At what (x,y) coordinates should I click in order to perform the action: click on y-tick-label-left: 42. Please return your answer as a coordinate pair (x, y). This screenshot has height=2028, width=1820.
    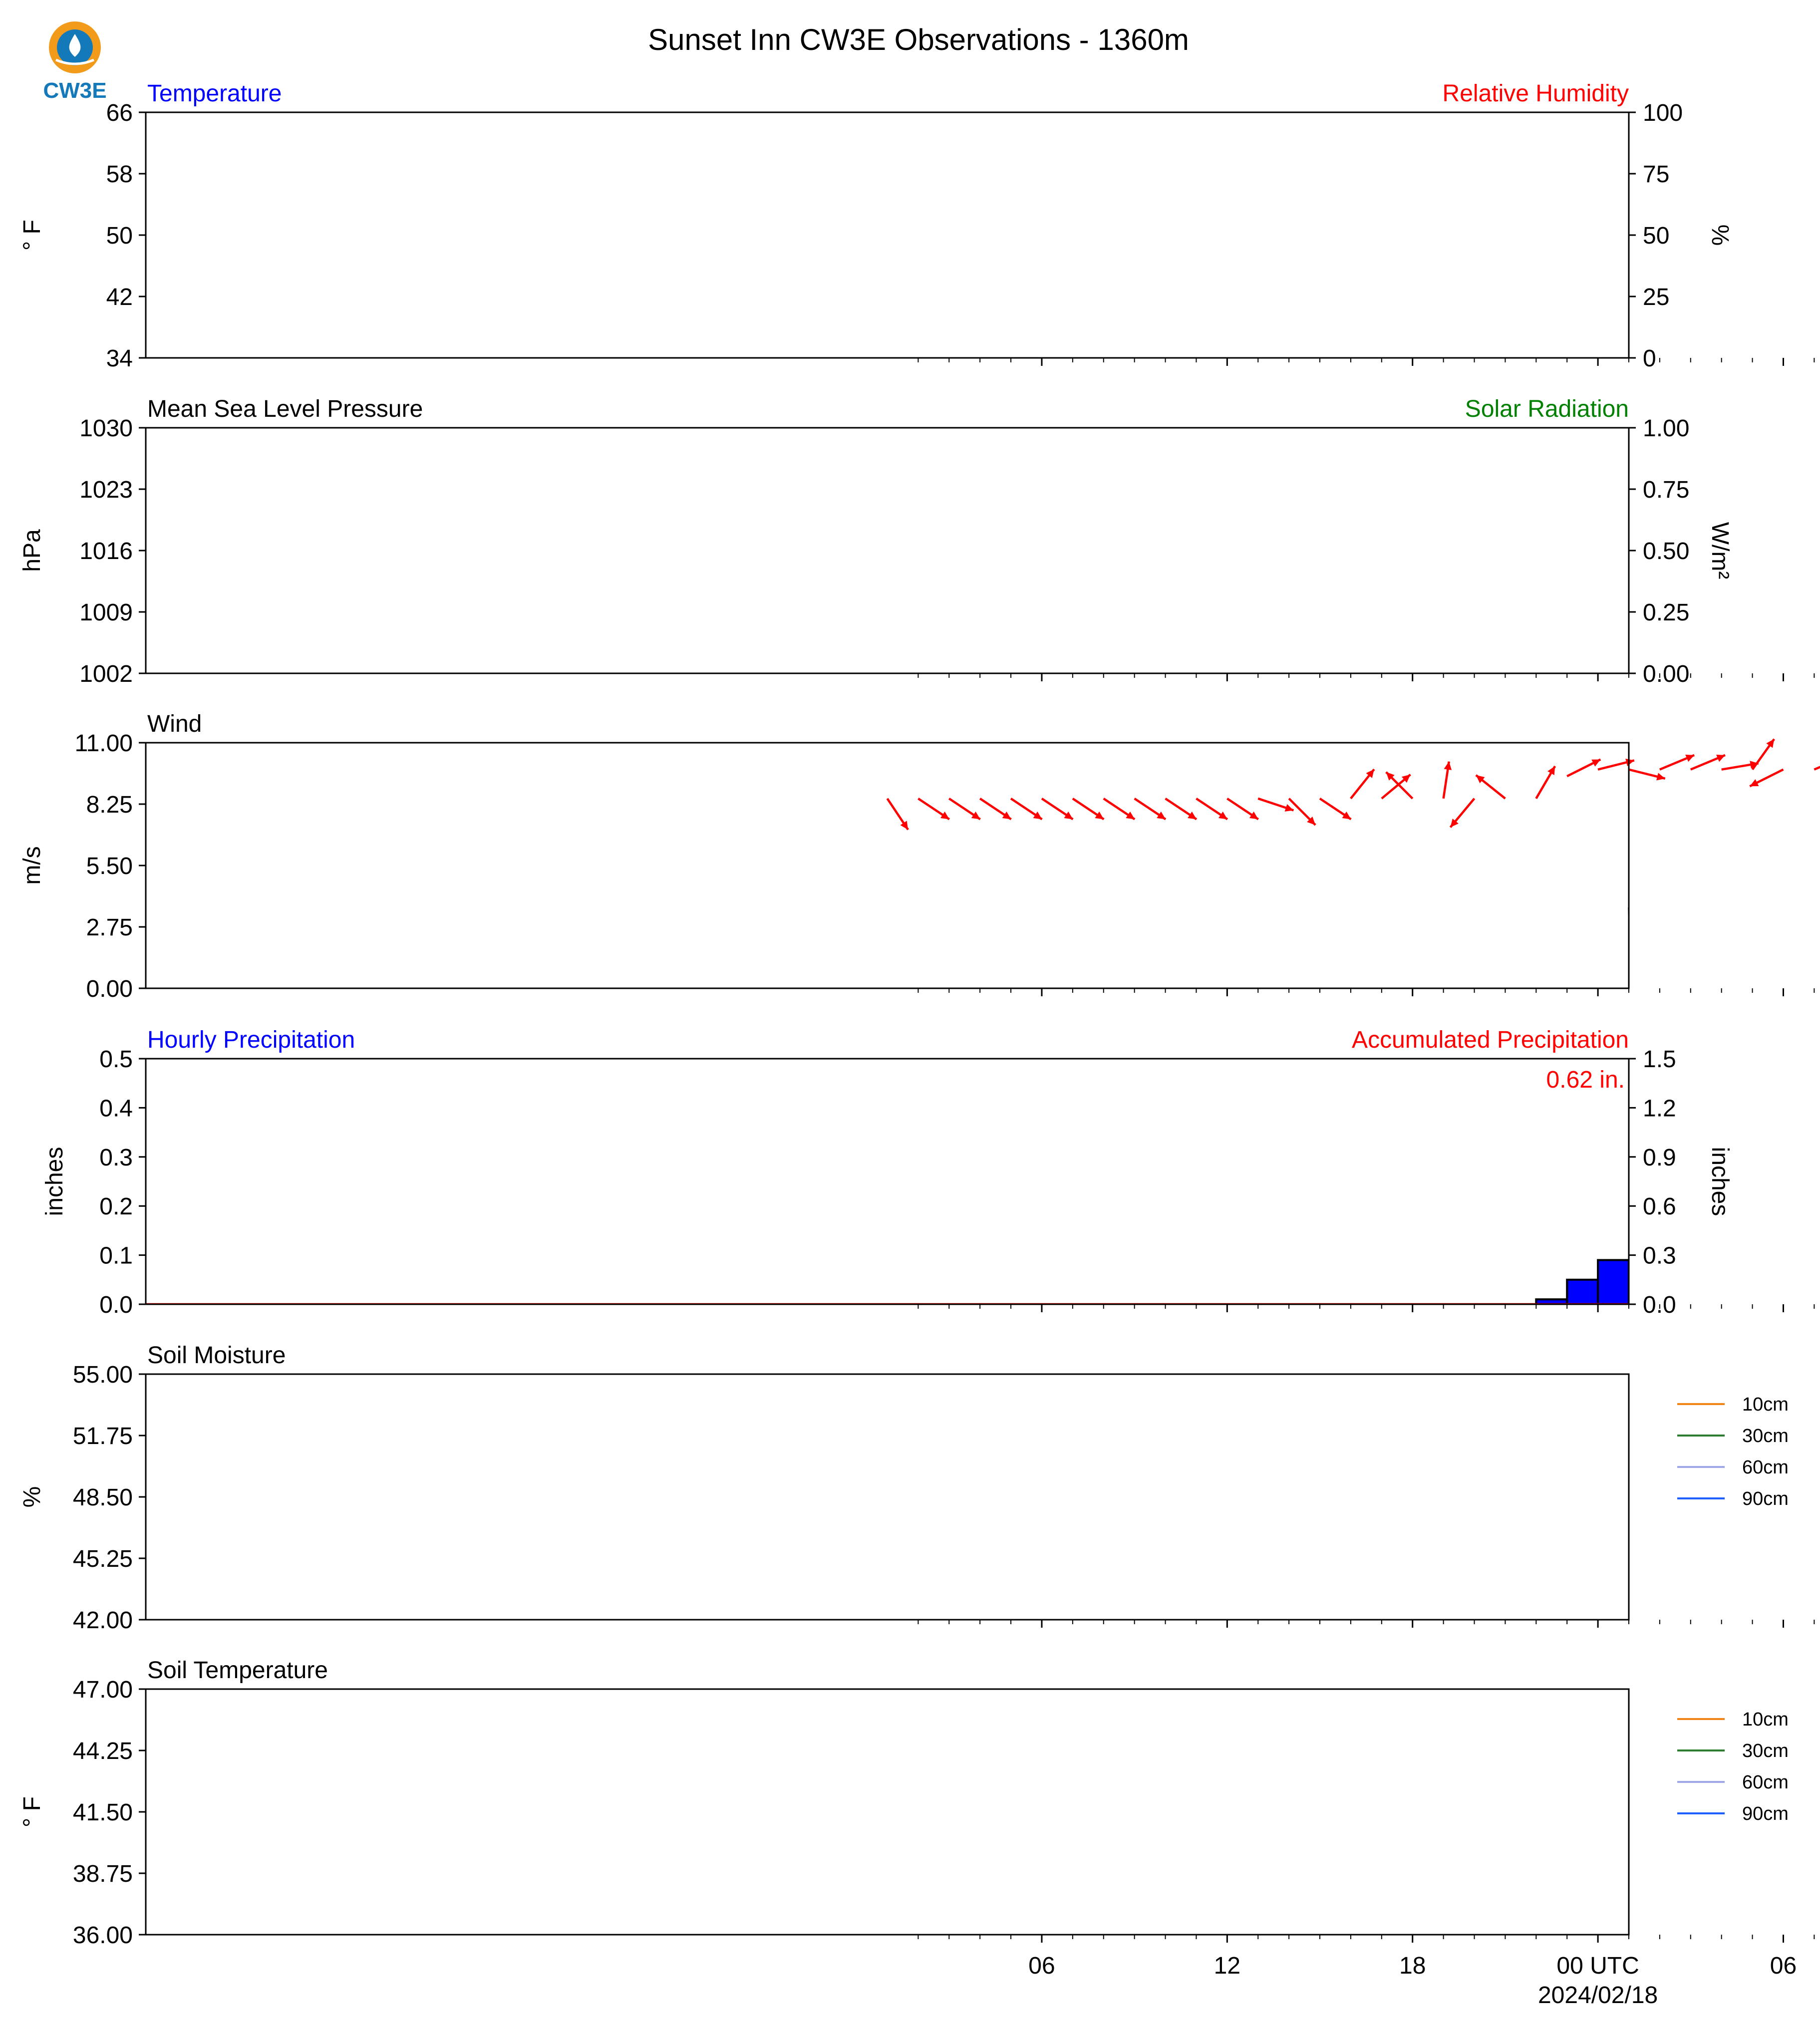
    Looking at the image, I should click on (119, 297).